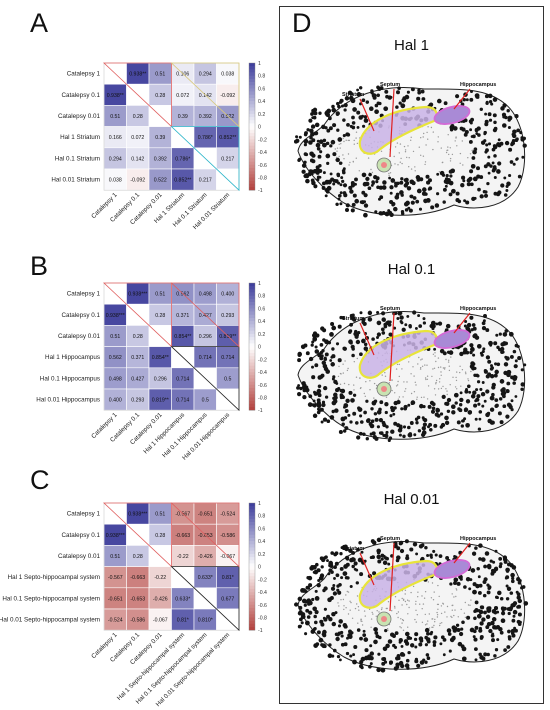  I want to click on row-label: Hal 0.1 Septo-hippocampal system, so click(51, 598).